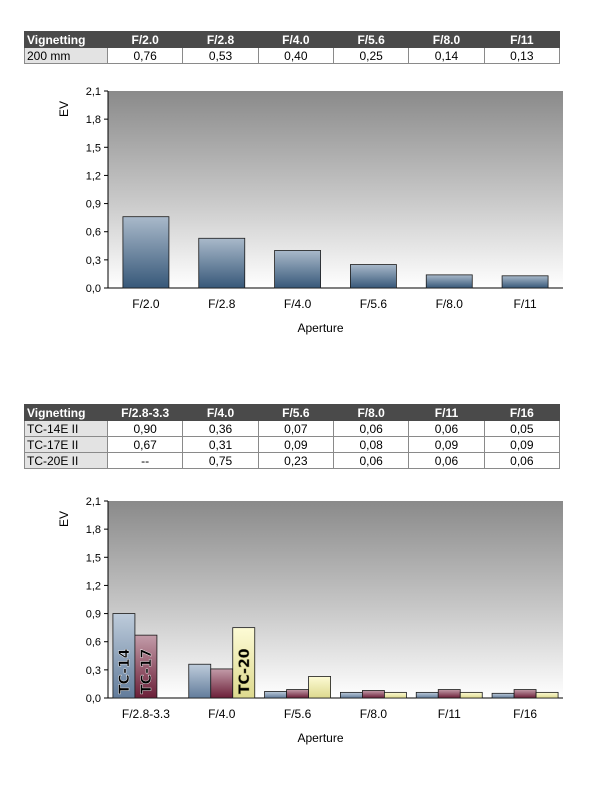 This screenshot has width=600, height=791. What do you see at coordinates (66, 55) in the screenshot?
I see `row-label: 200 mm` at bounding box center [66, 55].